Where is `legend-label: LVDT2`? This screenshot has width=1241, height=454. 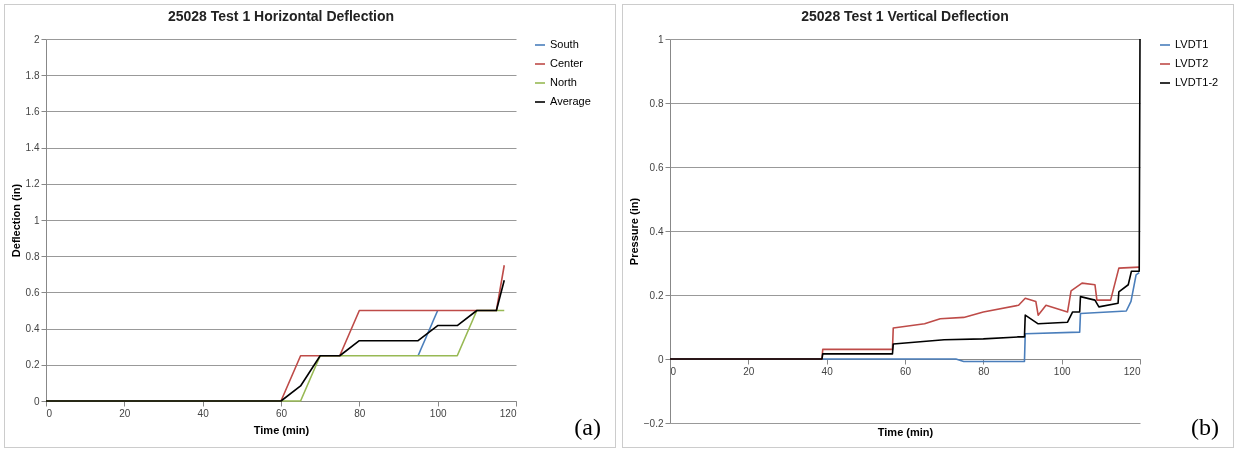
legend-label: LVDT2 is located at coordinates (1192, 63).